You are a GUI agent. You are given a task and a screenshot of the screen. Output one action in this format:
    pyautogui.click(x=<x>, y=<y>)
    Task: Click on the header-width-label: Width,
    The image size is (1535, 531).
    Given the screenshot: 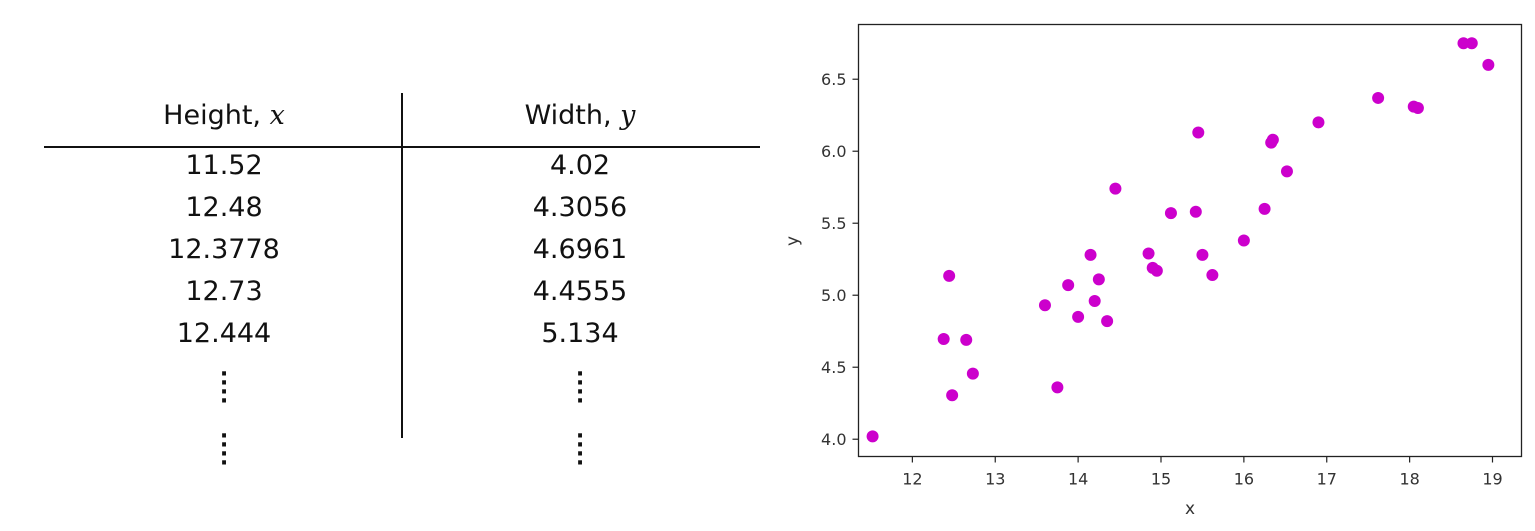 What is the action you would take?
    pyautogui.click(x=572, y=115)
    